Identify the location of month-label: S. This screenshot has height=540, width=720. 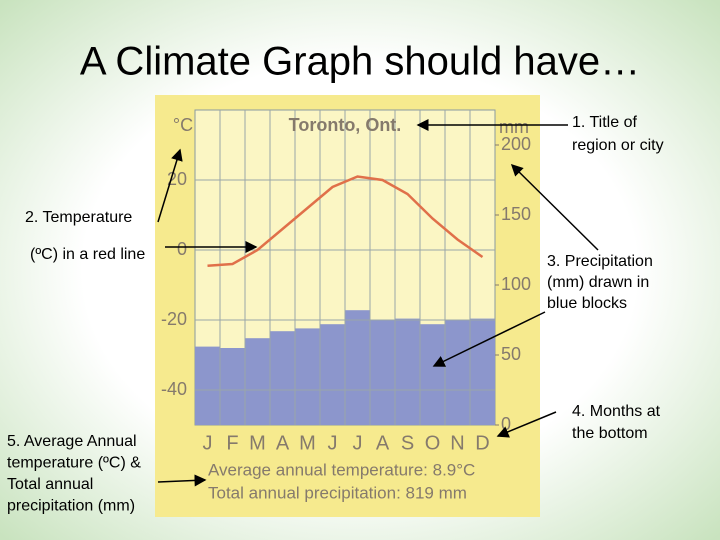
(407, 443).